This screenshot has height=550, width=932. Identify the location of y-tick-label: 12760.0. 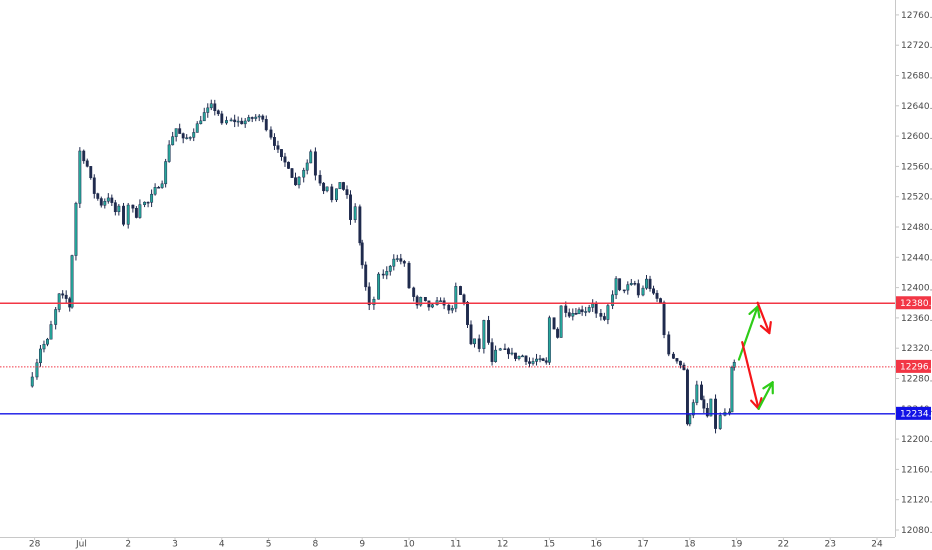
(916, 16).